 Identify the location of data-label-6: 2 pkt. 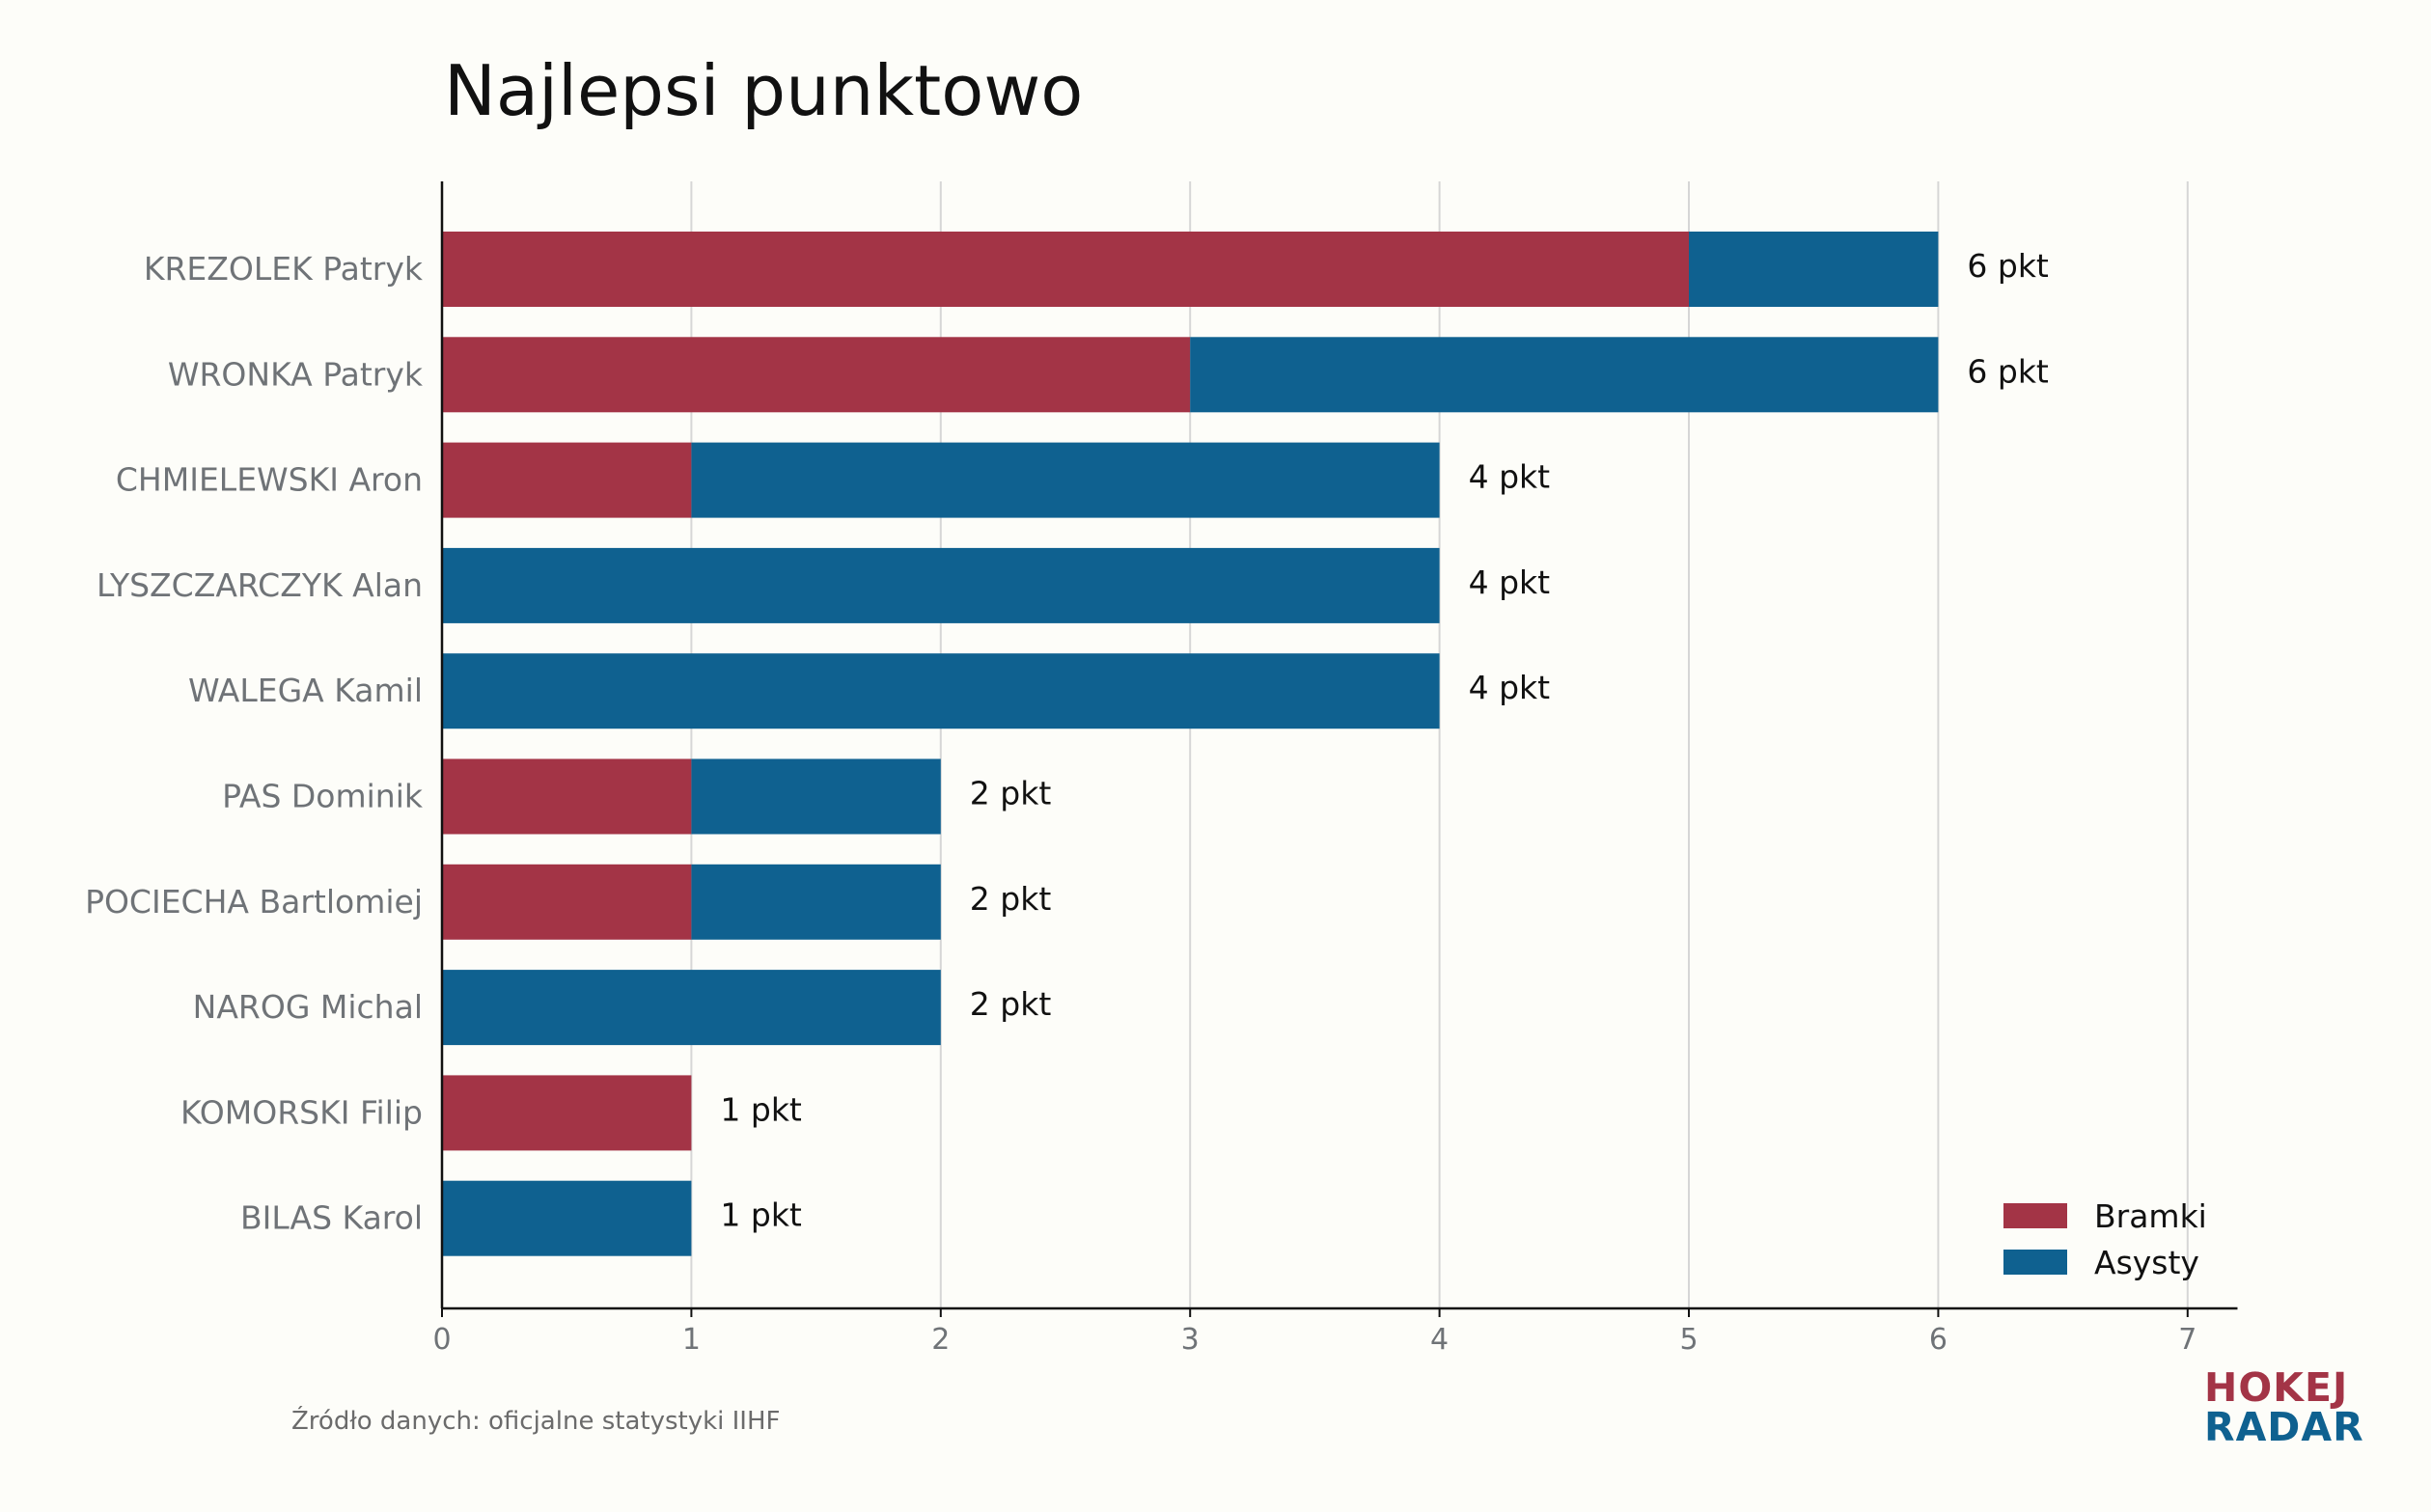
(1011, 899).